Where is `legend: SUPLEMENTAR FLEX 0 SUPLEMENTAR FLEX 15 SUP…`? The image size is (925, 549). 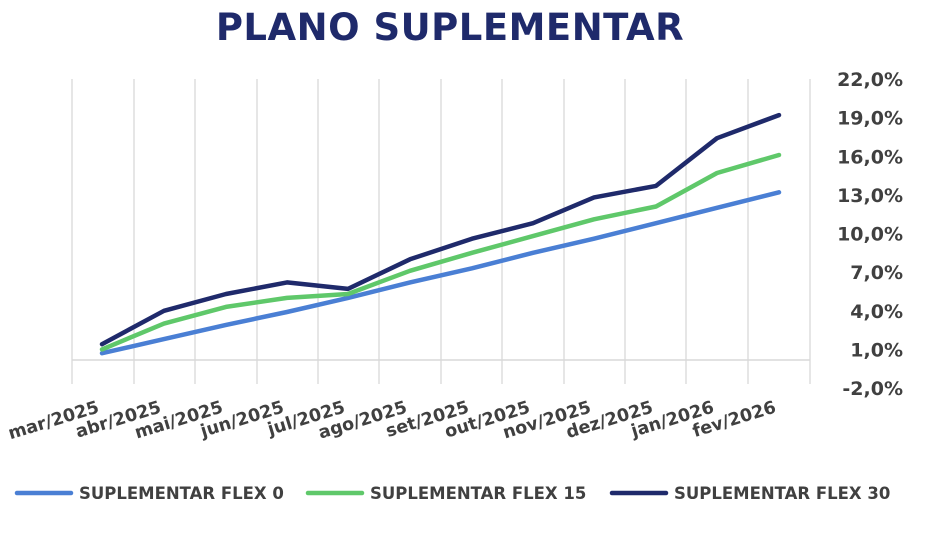
legend: SUPLEMENTAR FLEX 0 SUPLEMENTAR FLEX 15 SUP… is located at coordinates (452, 493).